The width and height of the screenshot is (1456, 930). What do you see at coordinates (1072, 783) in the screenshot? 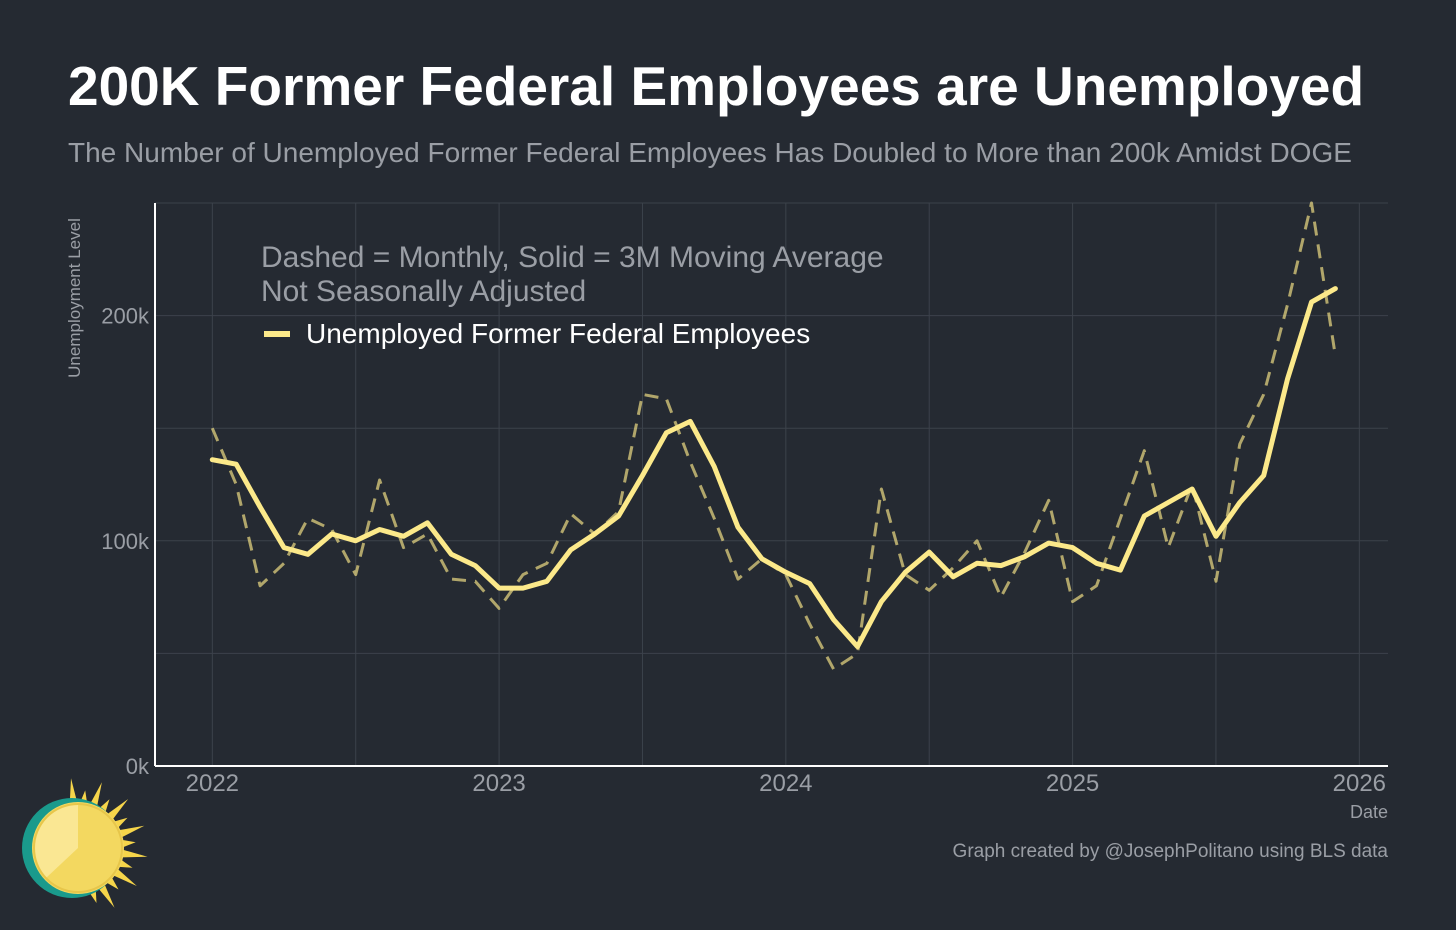
I see `x-tick-label: 2025` at bounding box center [1072, 783].